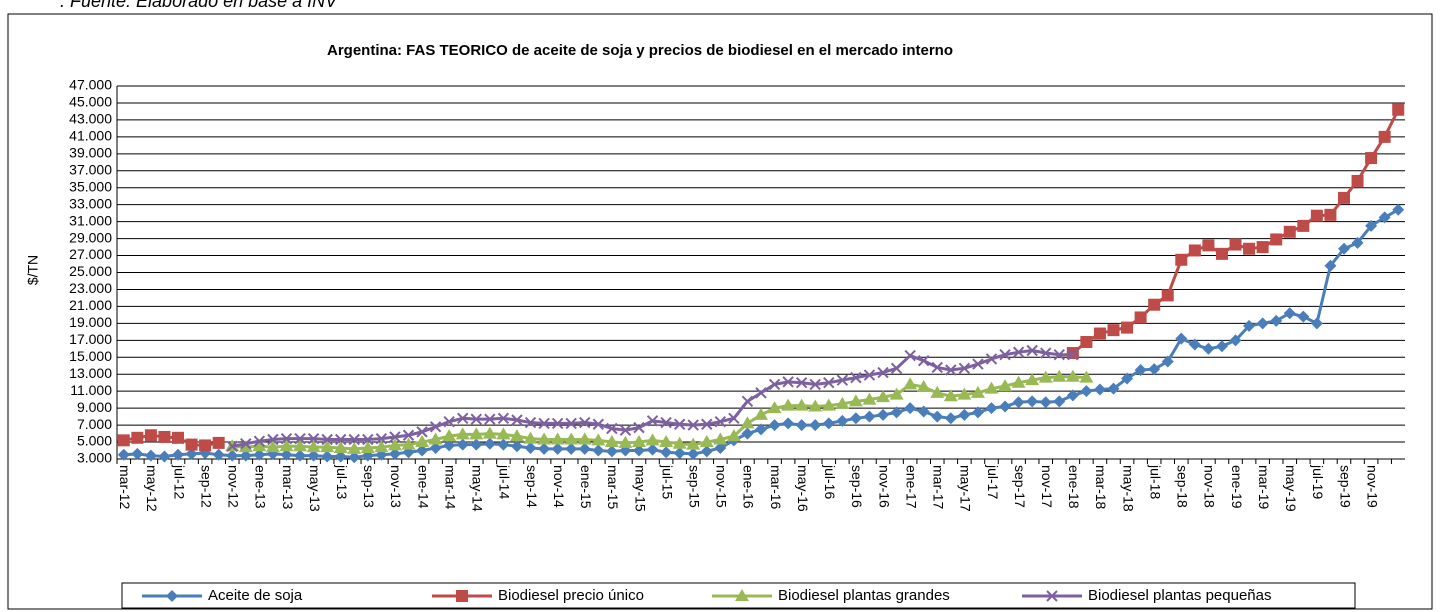  What do you see at coordinates (261, 487) in the screenshot?
I see `x-tick-label: ene-13` at bounding box center [261, 487].